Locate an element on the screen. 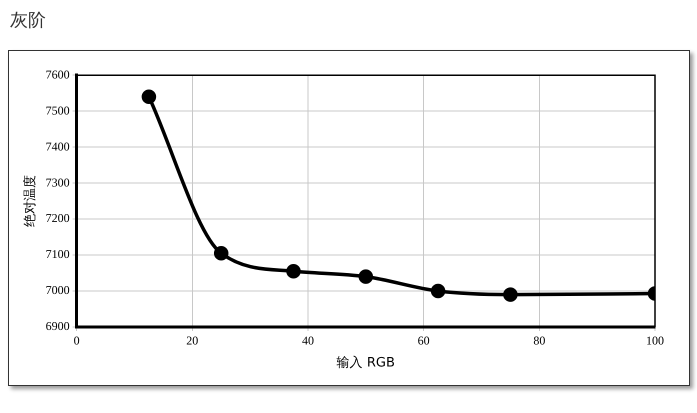 The height and width of the screenshot is (413, 697). y-tick-label: 7400 is located at coordinates (58, 146).